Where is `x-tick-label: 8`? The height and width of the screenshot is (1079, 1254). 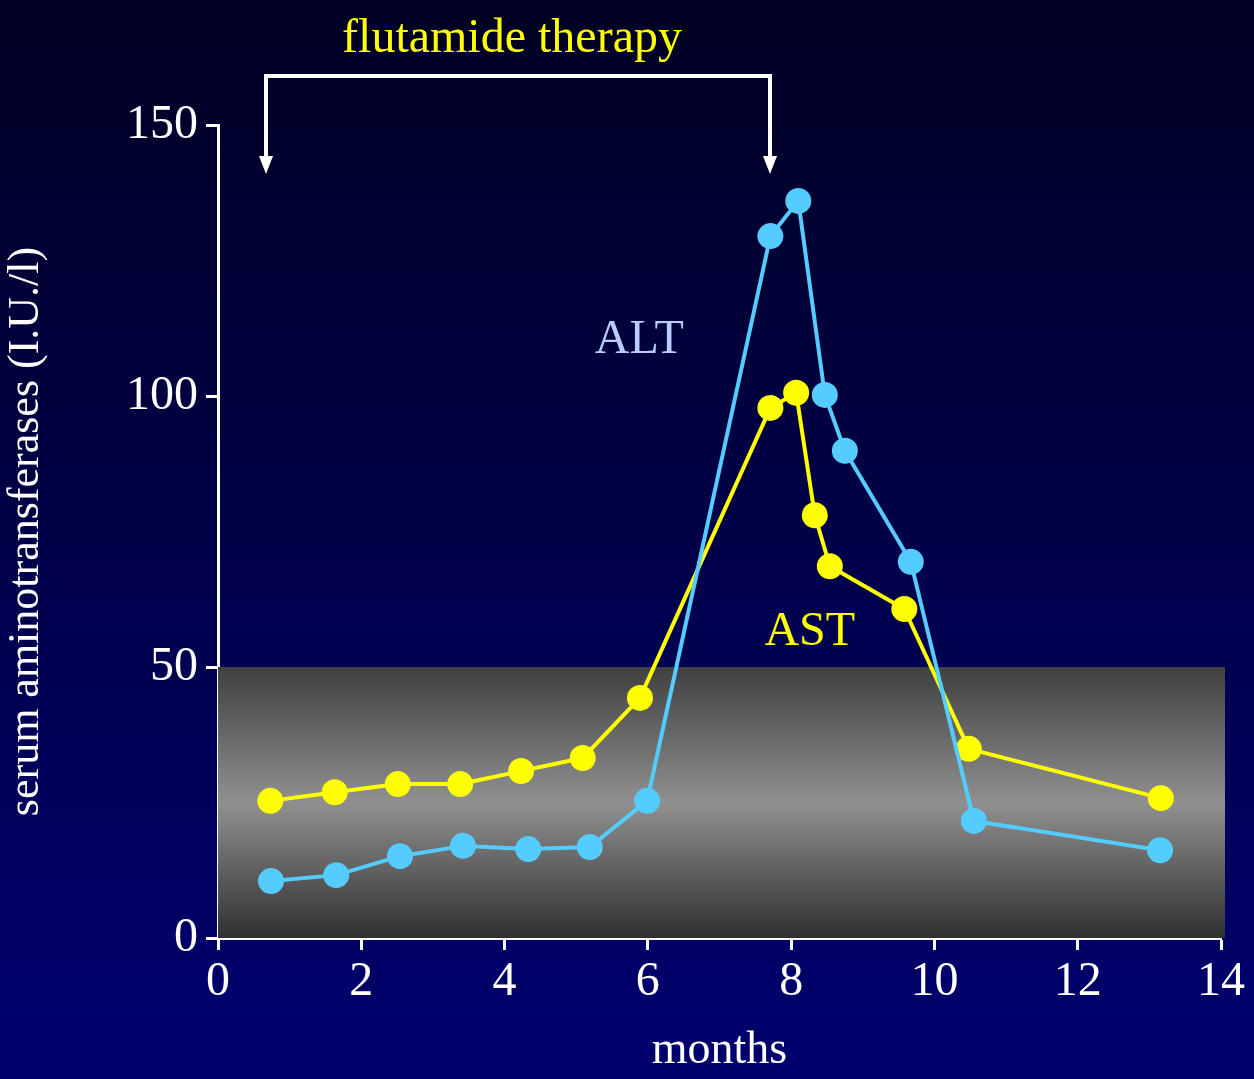
x-tick-label: 8 is located at coordinates (791, 979).